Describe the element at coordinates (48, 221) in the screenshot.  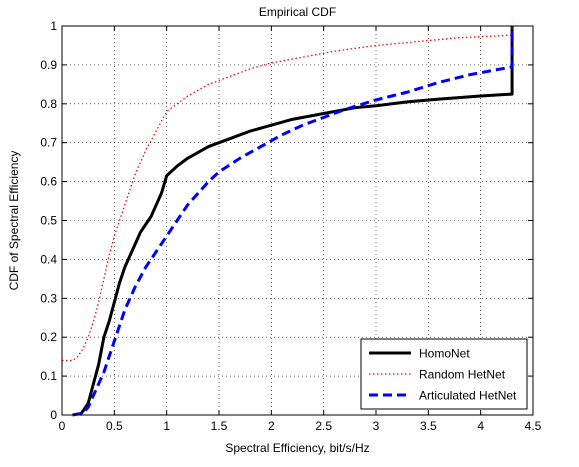
I see `y-tick-label: 0.5` at that location.